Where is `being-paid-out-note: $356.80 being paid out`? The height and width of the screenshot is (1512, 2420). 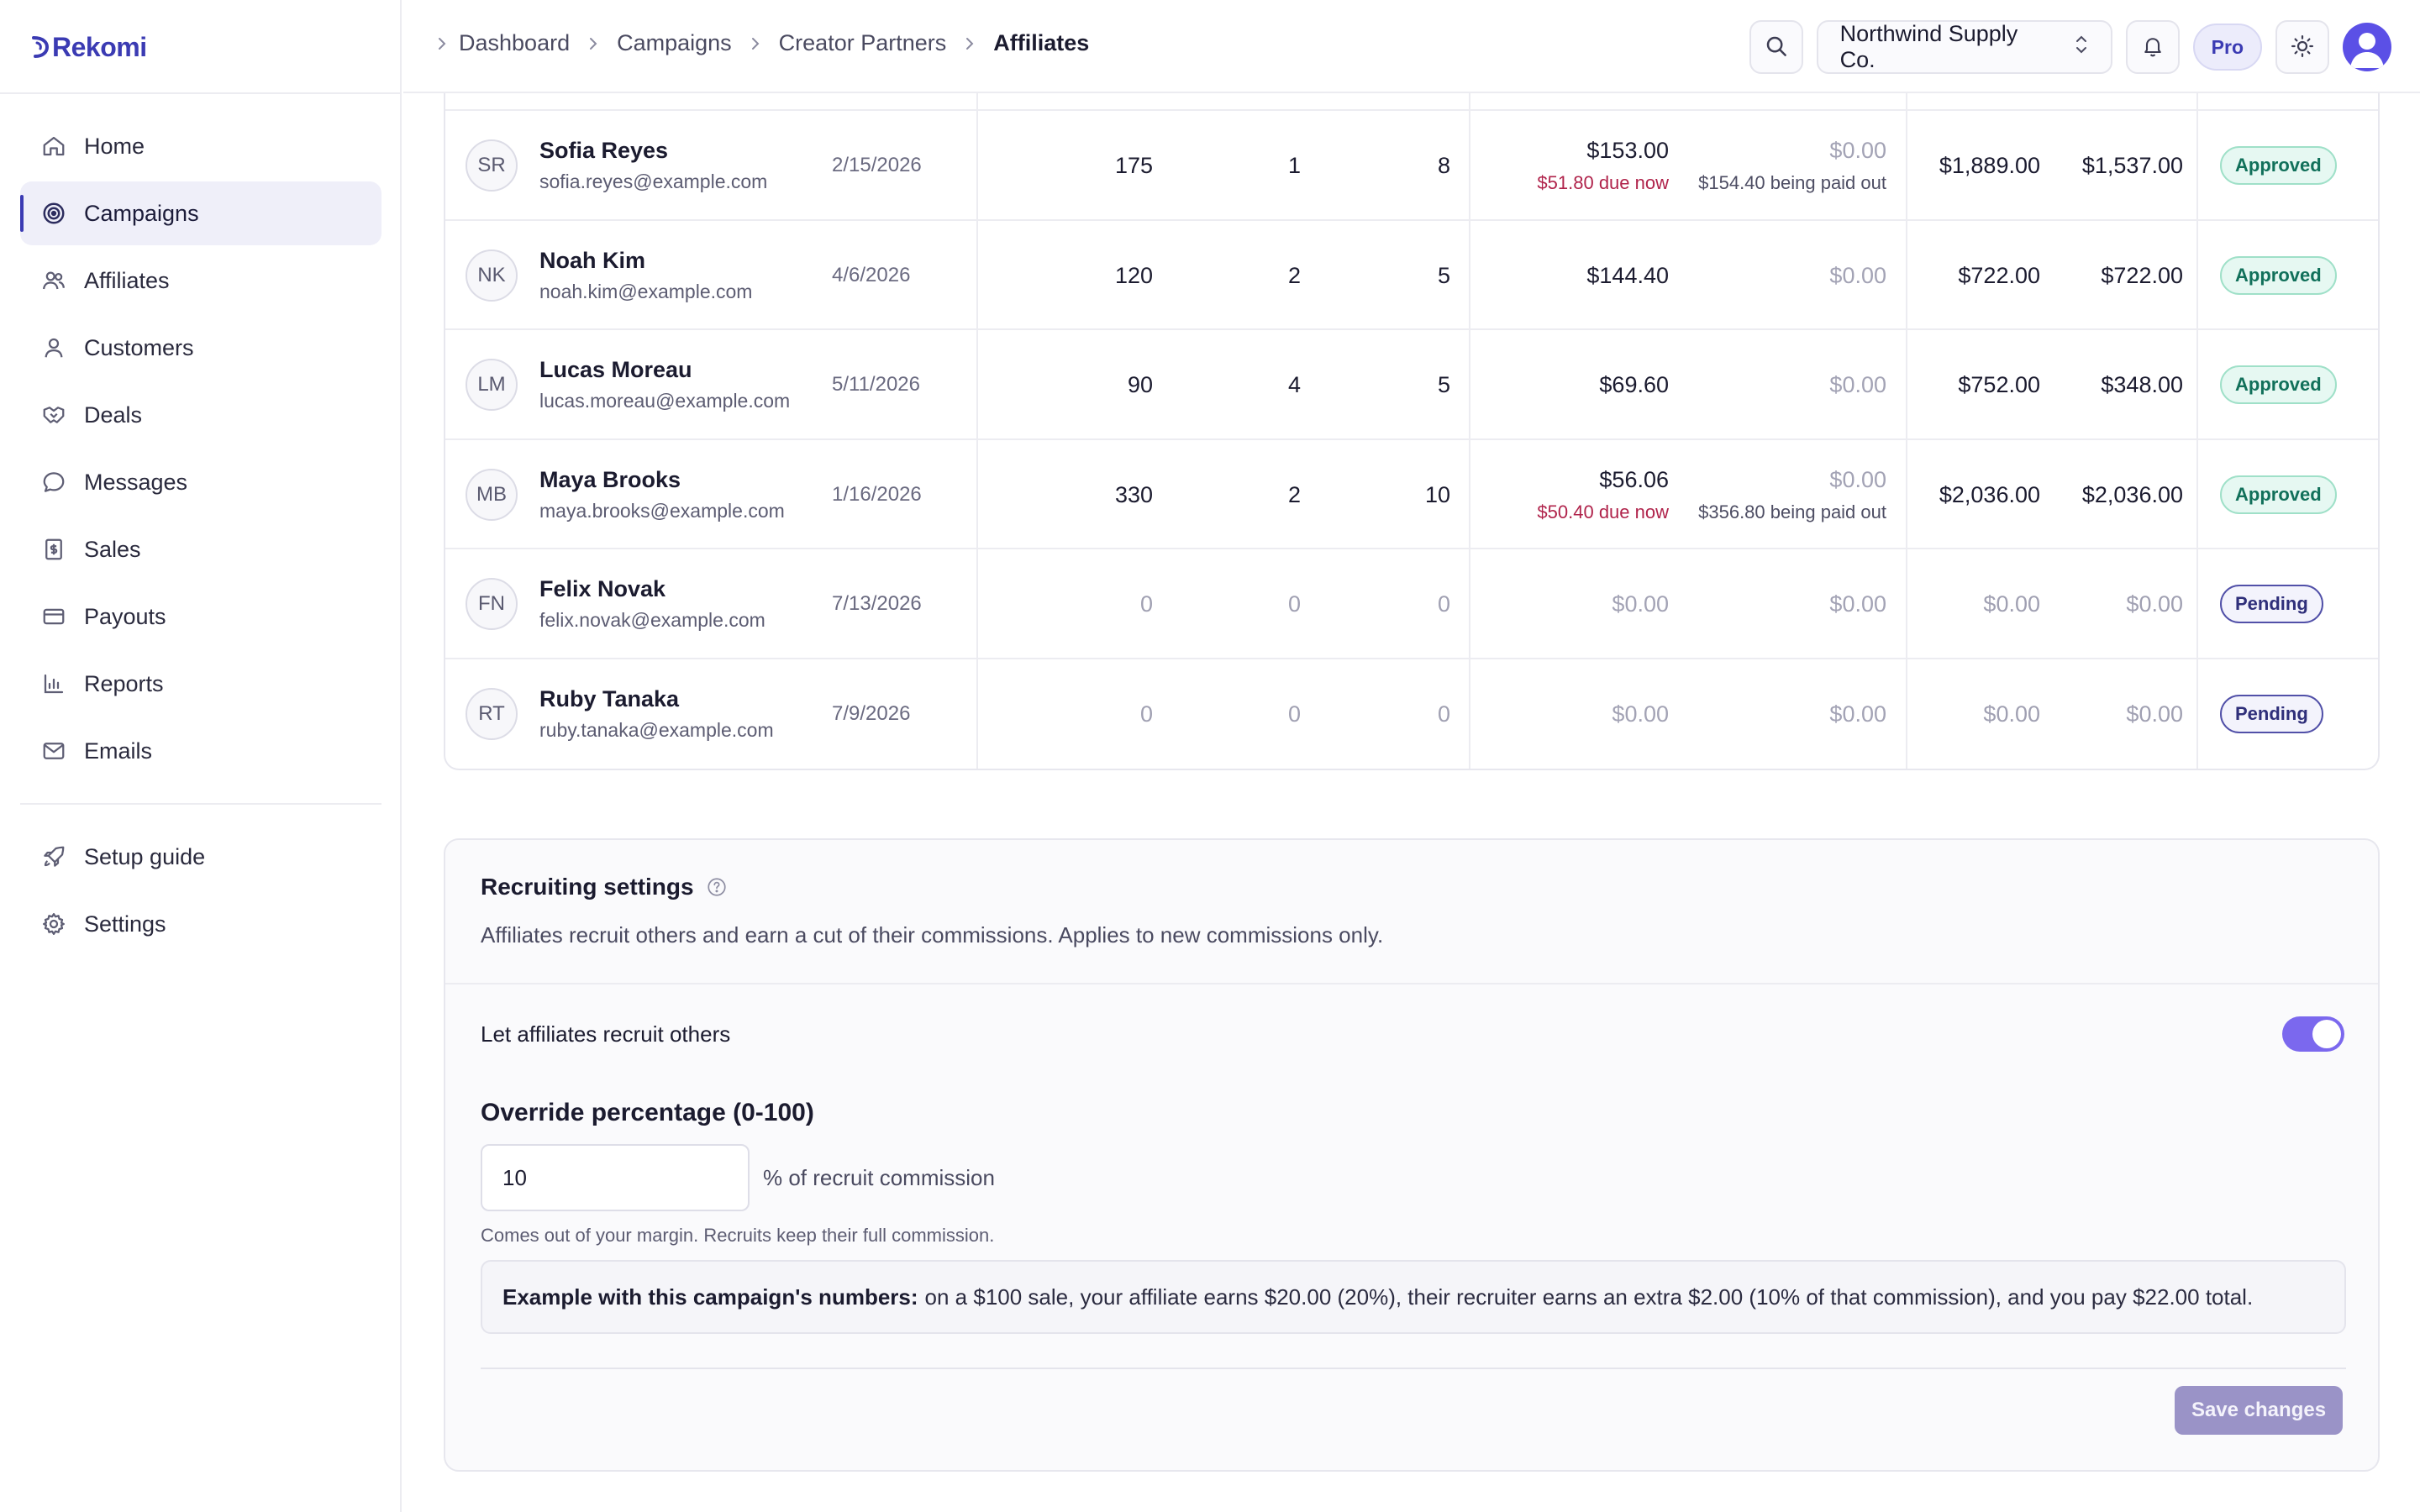
being-paid-out-note: $356.80 being paid out is located at coordinates (1792, 511).